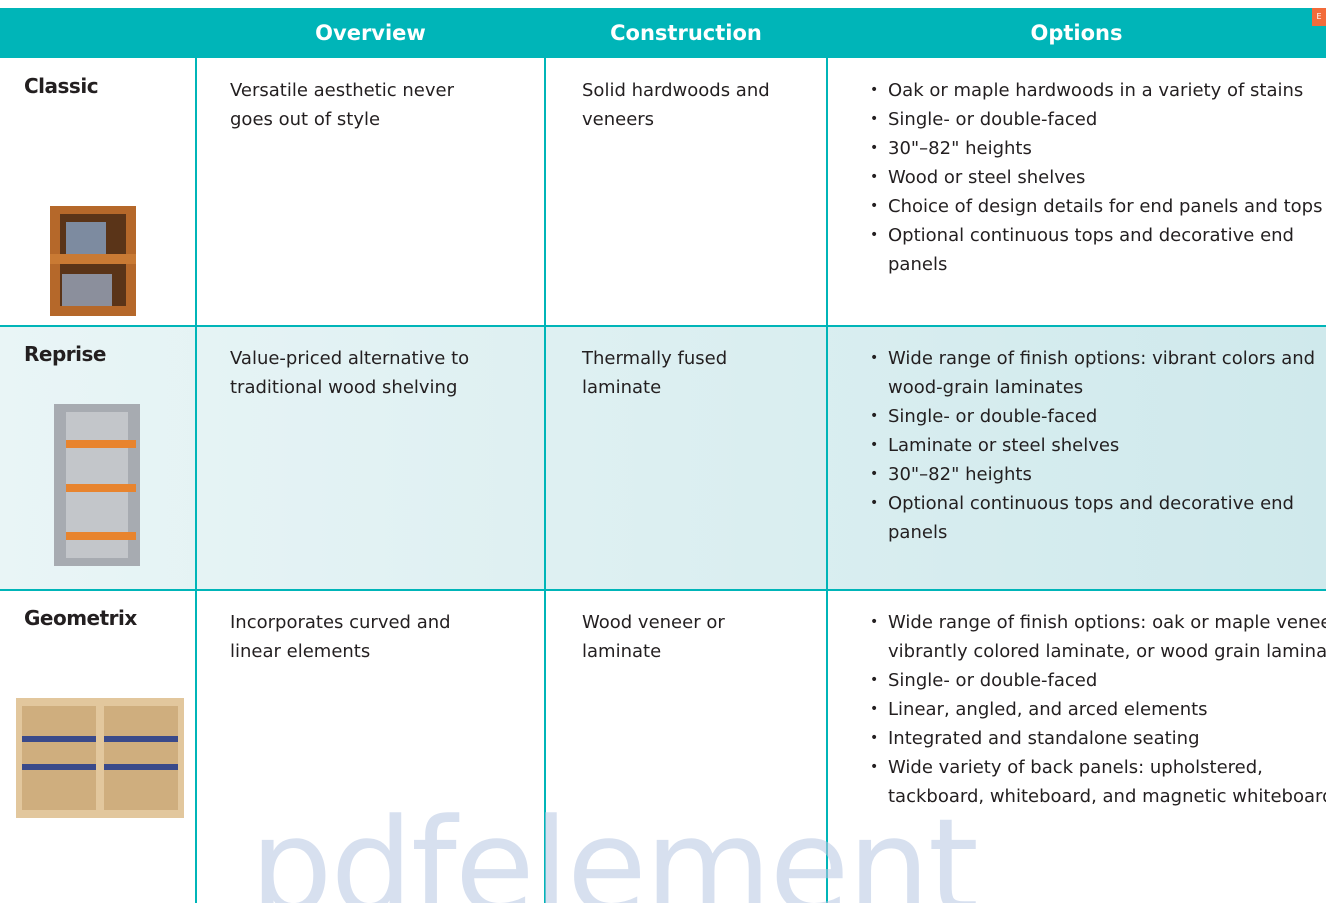 This screenshot has height=903, width=1326. Describe the element at coordinates (1098, 445) in the screenshot. I see `option: Laminate or steel shelves` at that location.